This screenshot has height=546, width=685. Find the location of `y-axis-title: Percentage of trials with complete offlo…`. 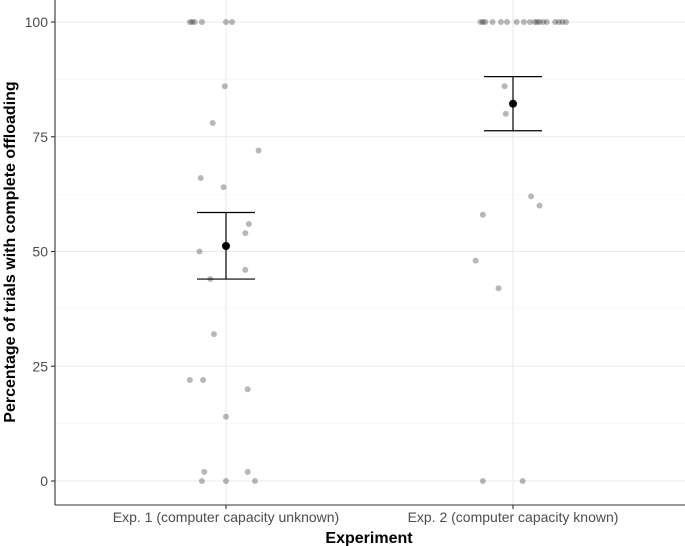

y-axis-title: Percentage of trials with complete offlo… is located at coordinates (10, 251).